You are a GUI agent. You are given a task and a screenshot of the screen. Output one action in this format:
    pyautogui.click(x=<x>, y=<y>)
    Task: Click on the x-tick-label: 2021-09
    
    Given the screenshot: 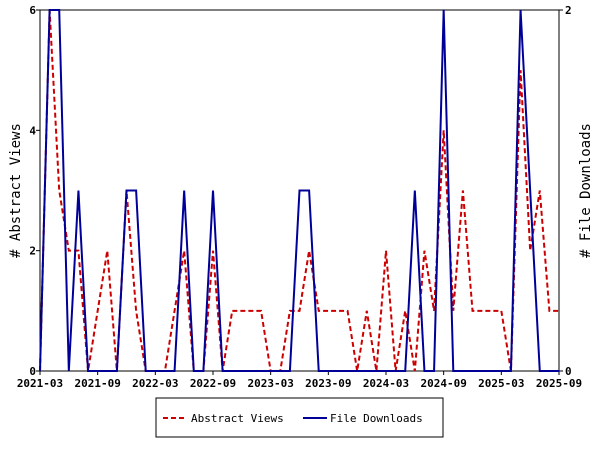 What is the action you would take?
    pyautogui.click(x=97, y=383)
    